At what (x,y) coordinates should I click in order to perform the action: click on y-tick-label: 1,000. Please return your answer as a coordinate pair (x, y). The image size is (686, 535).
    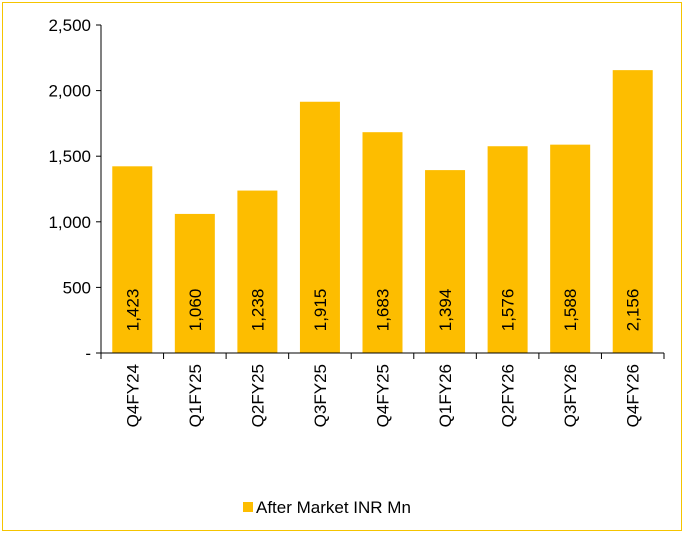
    Looking at the image, I should click on (69, 222).